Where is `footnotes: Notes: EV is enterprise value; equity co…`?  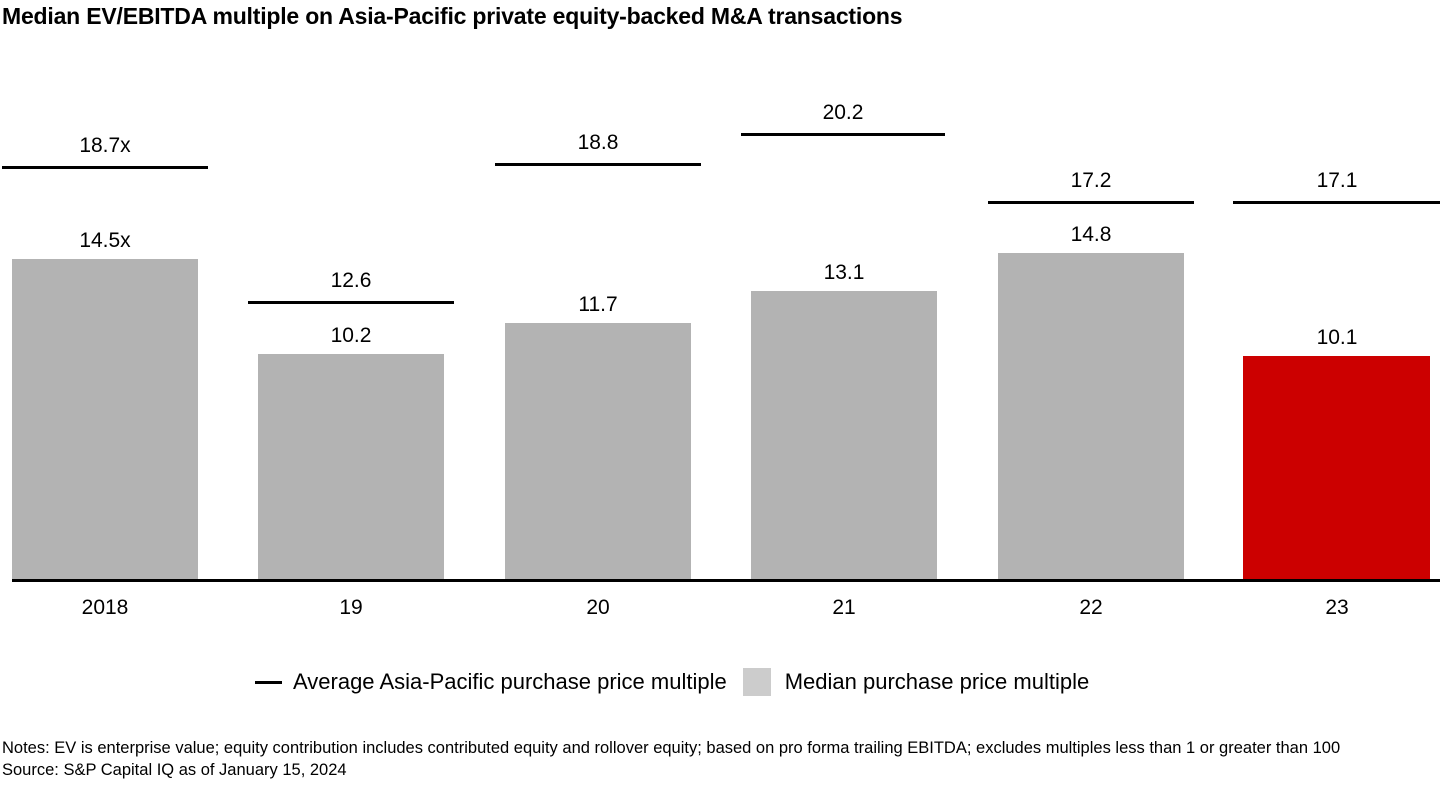 footnotes: Notes: EV is enterprise value; equity co… is located at coordinates (712, 759).